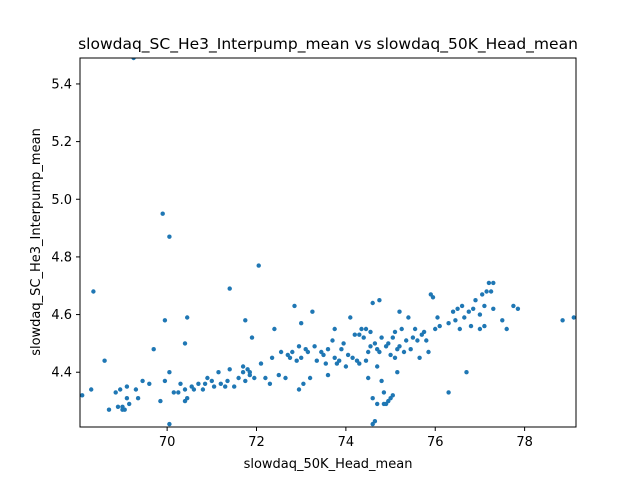 This screenshot has width=640, height=480. Describe the element at coordinates (524, 442) in the screenshot. I see `x-tick-label: 78` at that location.